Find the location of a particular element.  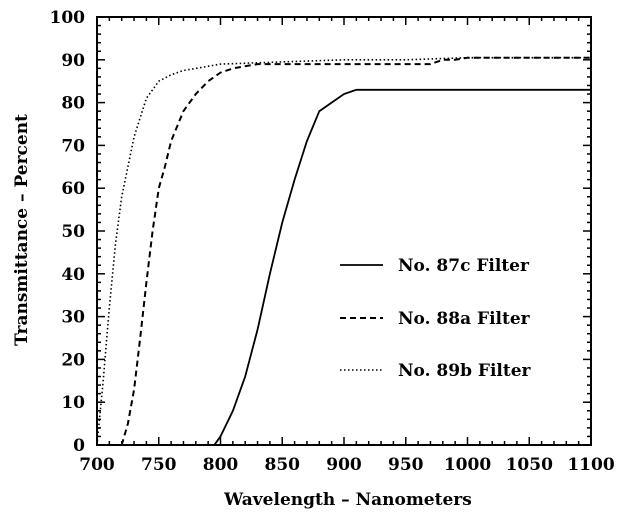

x-axis-title: Wavelength – Nanometers is located at coordinates (347, 500).